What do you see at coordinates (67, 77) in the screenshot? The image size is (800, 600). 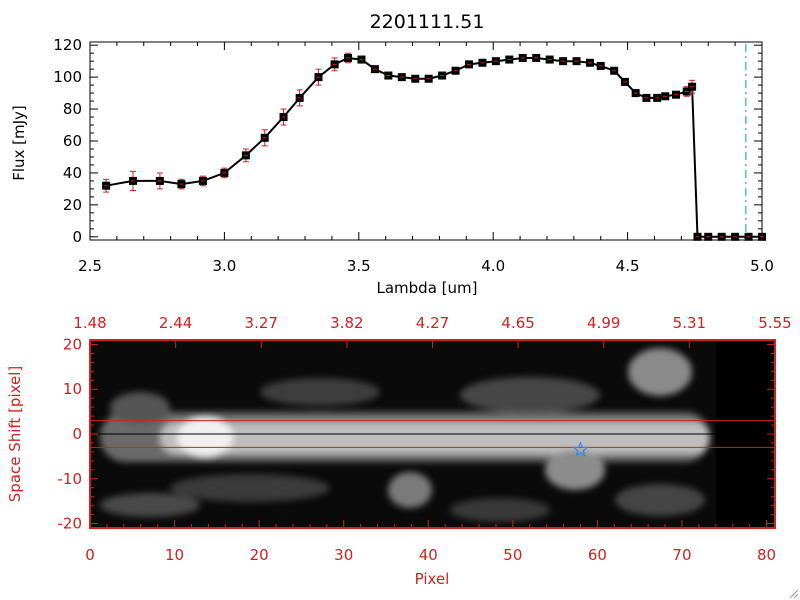 I see `y-tick-label: 100` at bounding box center [67, 77].